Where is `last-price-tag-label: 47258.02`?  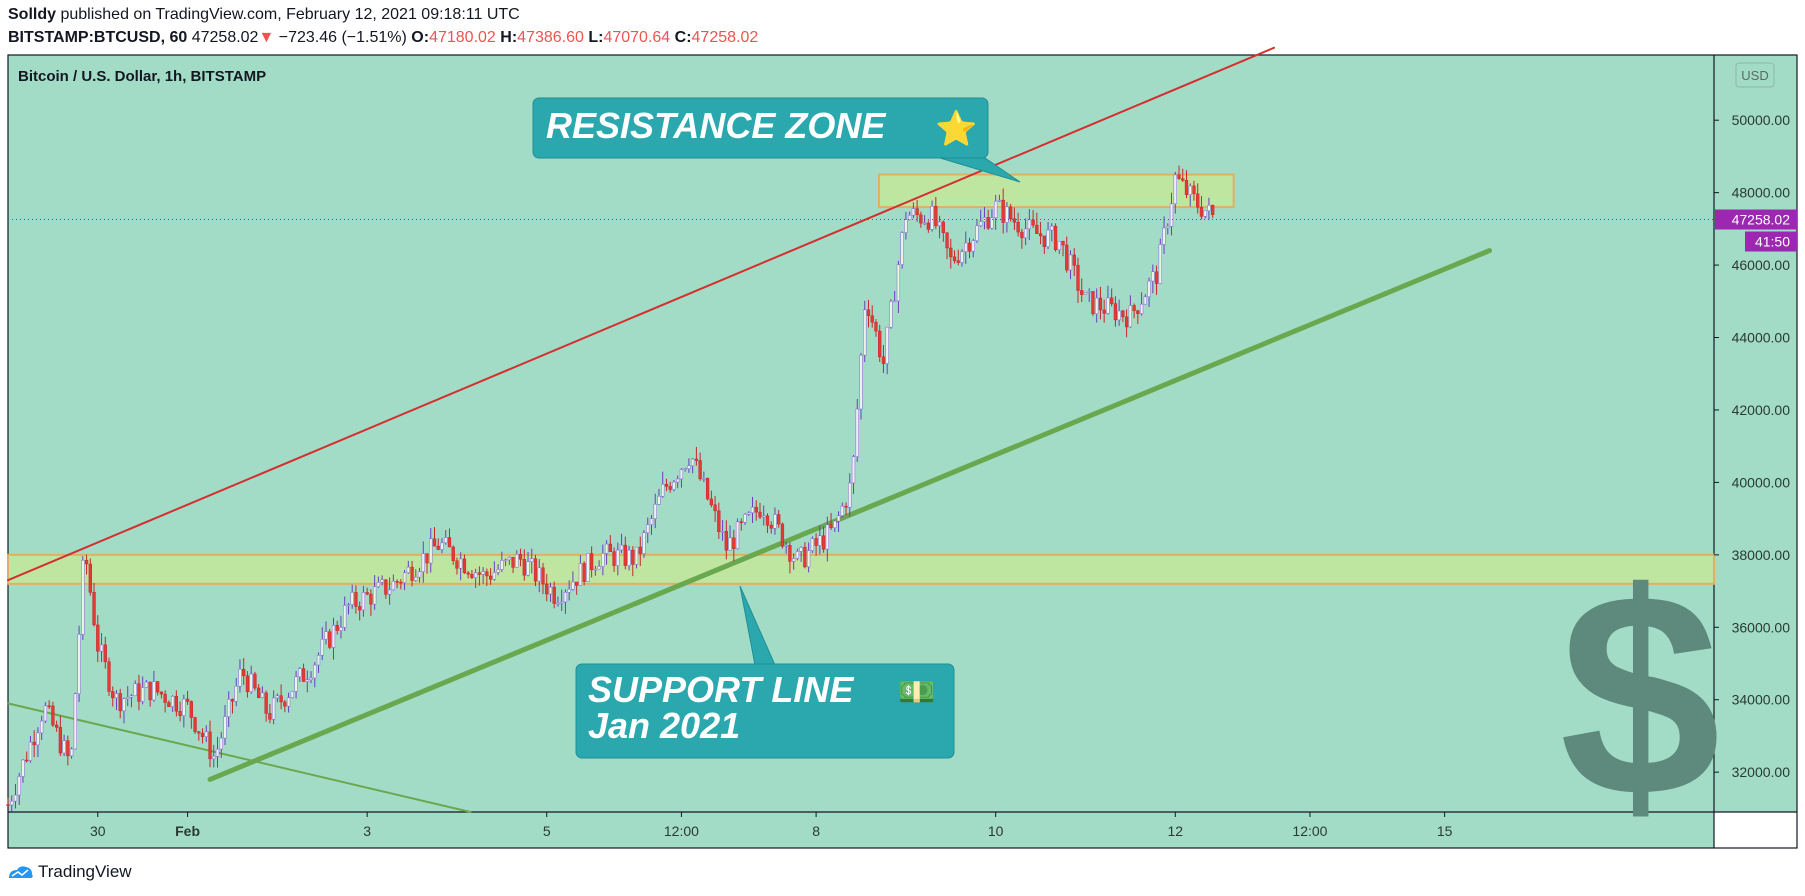
last-price-tag-label: 47258.02 is located at coordinates (1761, 220).